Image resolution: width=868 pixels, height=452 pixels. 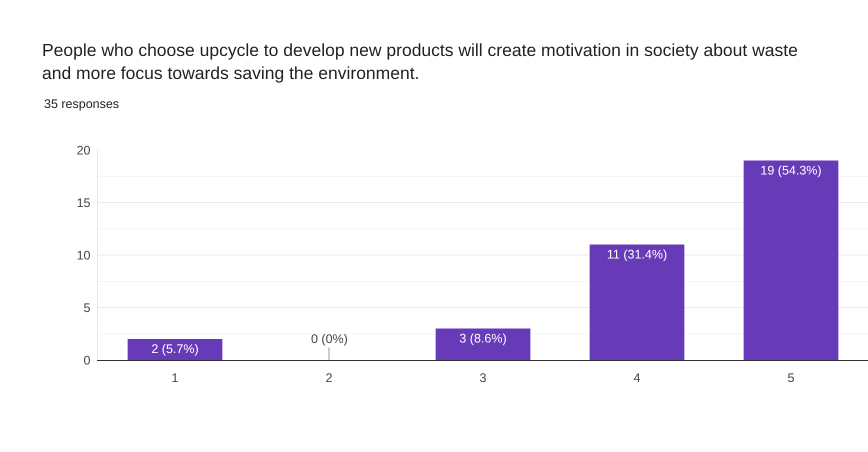 I want to click on y-tick-label: 5, so click(x=87, y=307).